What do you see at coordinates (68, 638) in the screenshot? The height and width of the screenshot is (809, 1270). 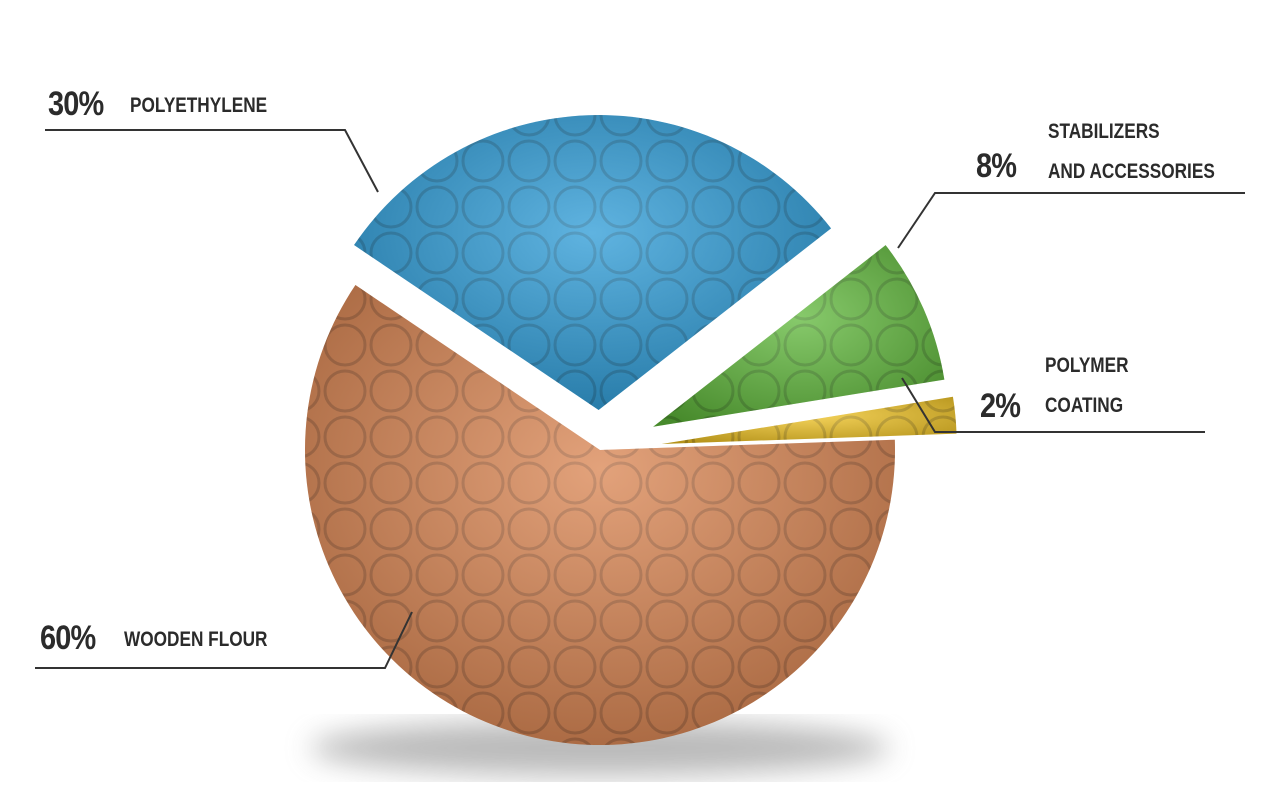 I see `value-label: 60%` at bounding box center [68, 638].